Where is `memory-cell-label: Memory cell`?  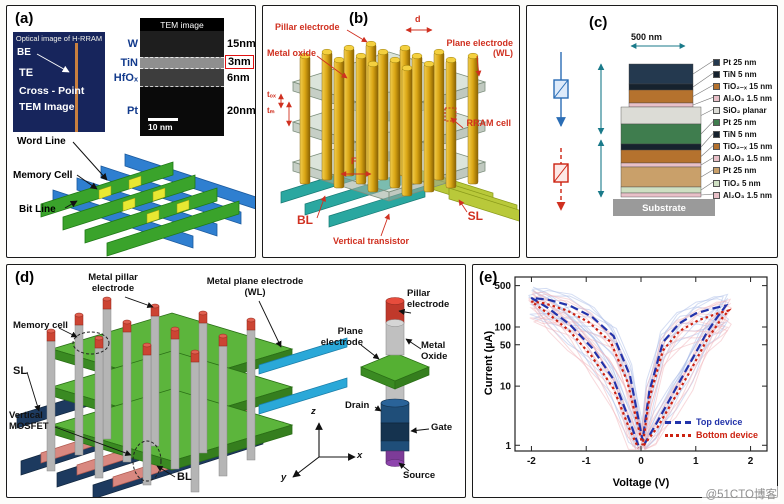 memory-cell-label: Memory cell is located at coordinates (40, 325).